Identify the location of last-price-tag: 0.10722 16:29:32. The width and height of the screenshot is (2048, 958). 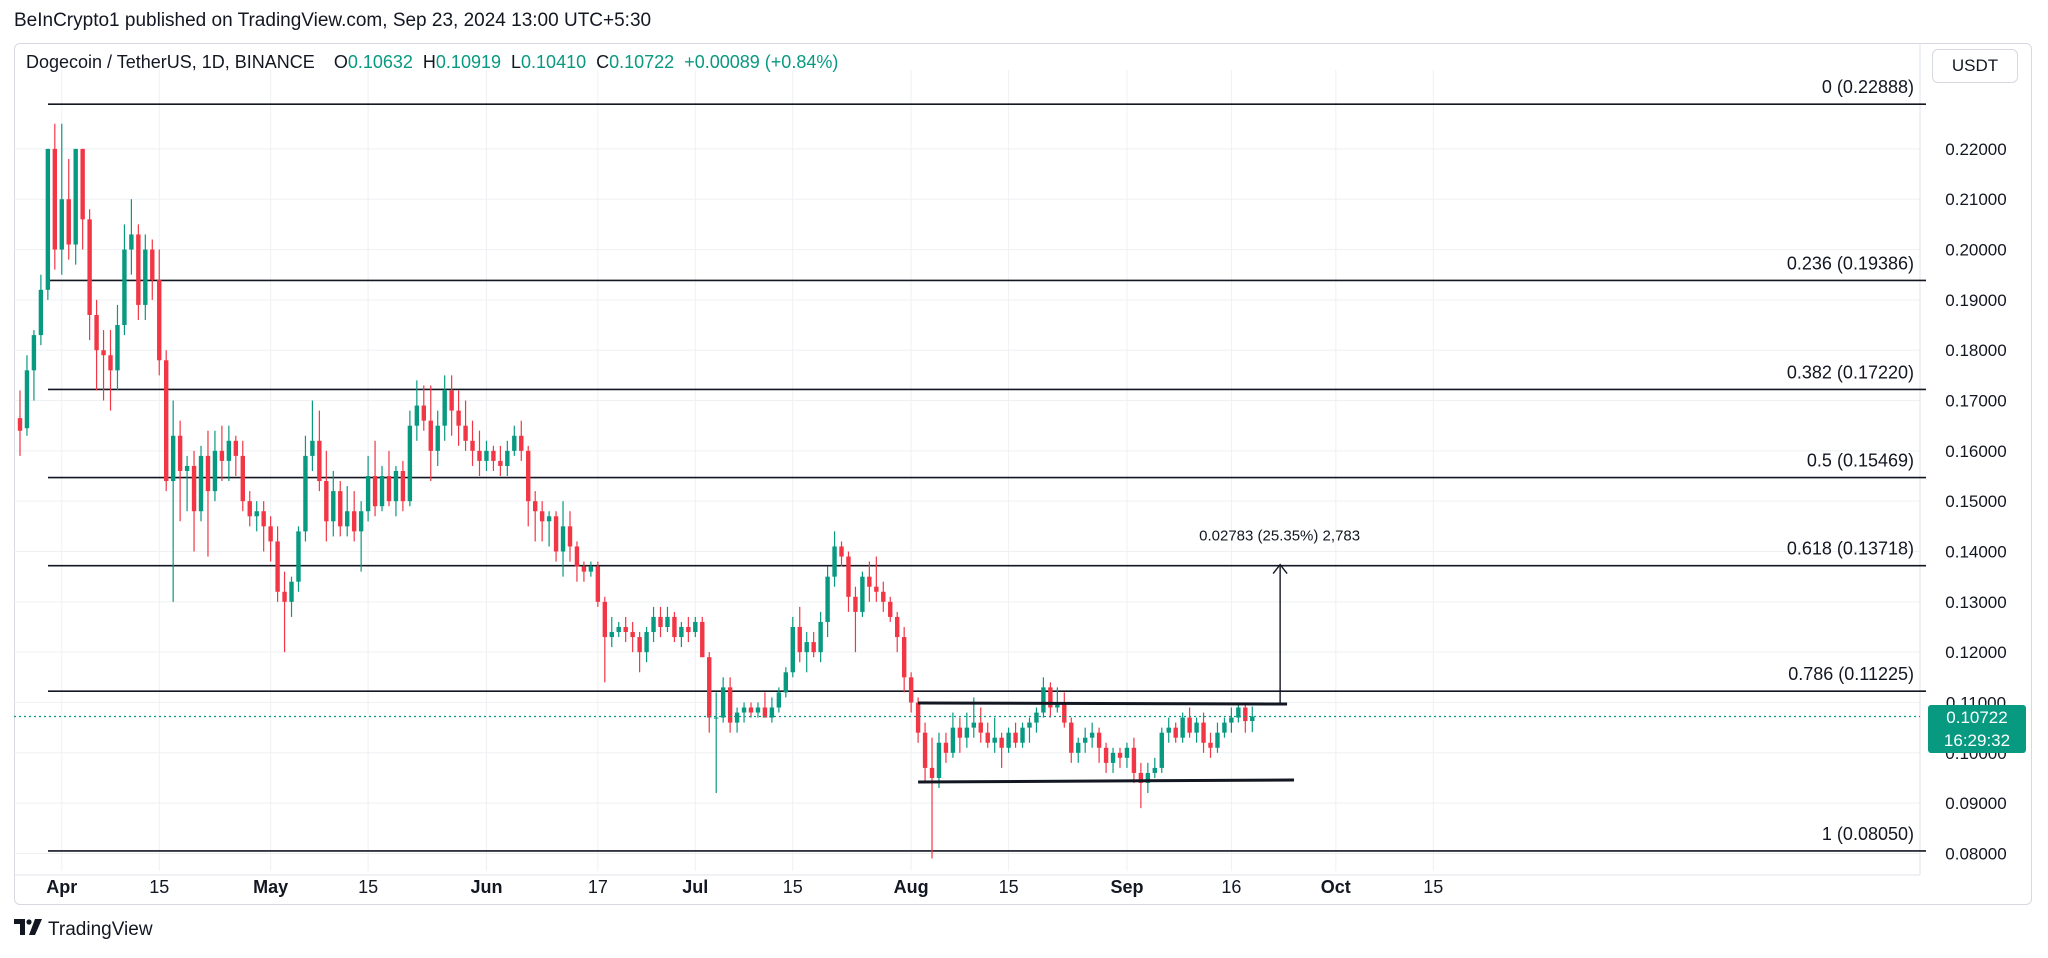
(1977, 729).